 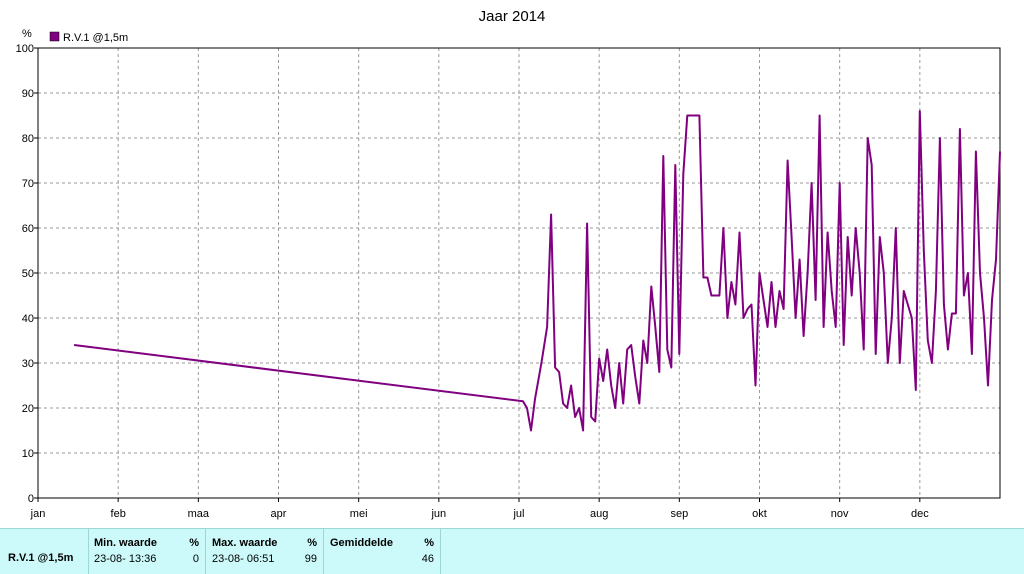 I want to click on stats-min-cell: Min. waarde % 23-08- 13:36 0, so click(x=147, y=551).